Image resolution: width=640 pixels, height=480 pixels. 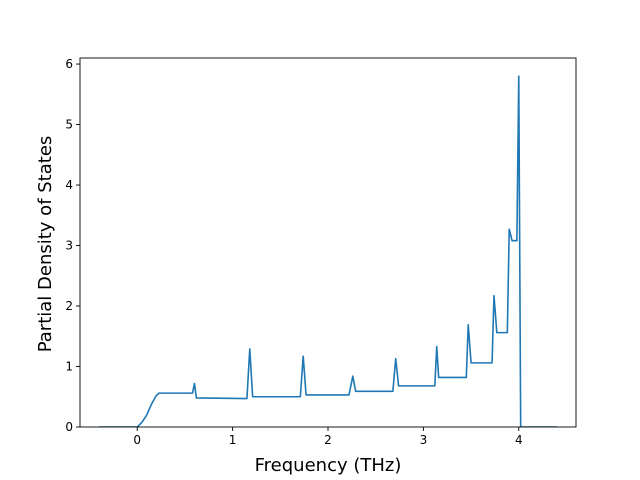 I want to click on y-axis-ticks: 0 1 2 3 4 5 6, so click(x=72, y=245).